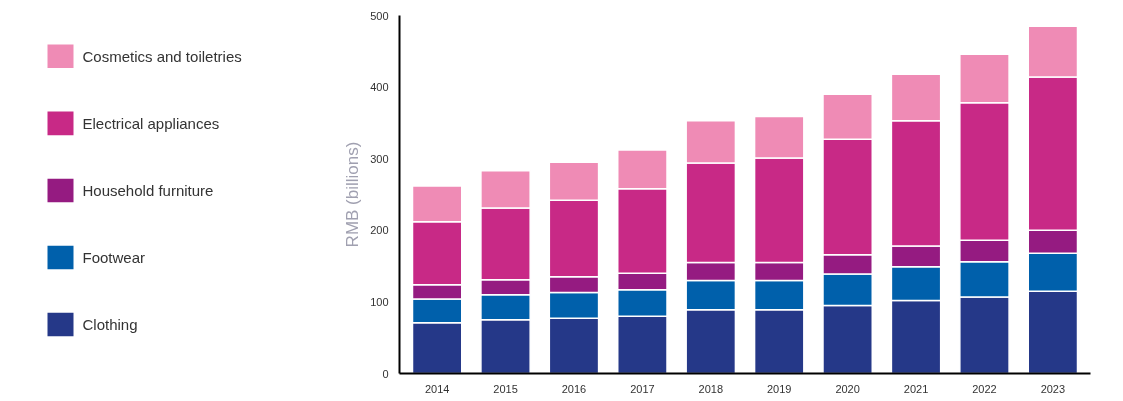 Image resolution: width=1123 pixels, height=401 pixels. Describe the element at coordinates (385, 373) in the screenshot. I see `y-tick-label: 0` at that location.